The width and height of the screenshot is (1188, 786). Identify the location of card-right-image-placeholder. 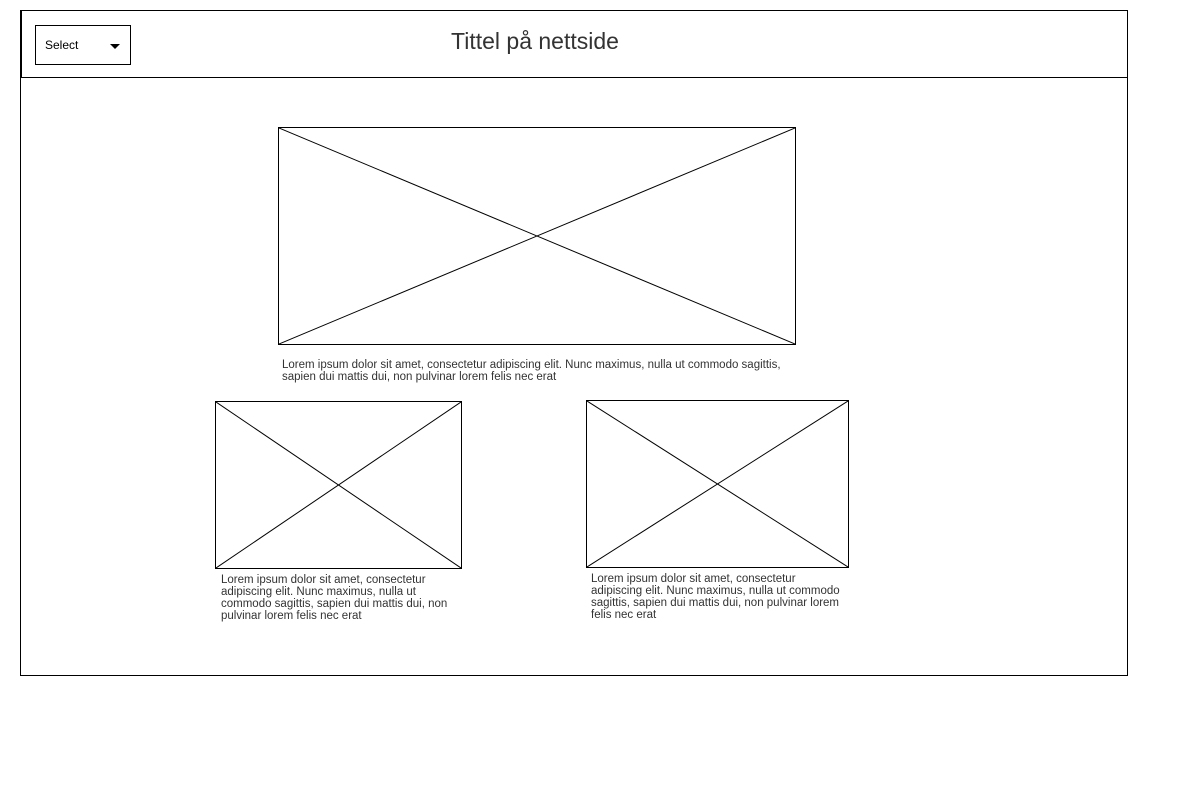
(717, 484).